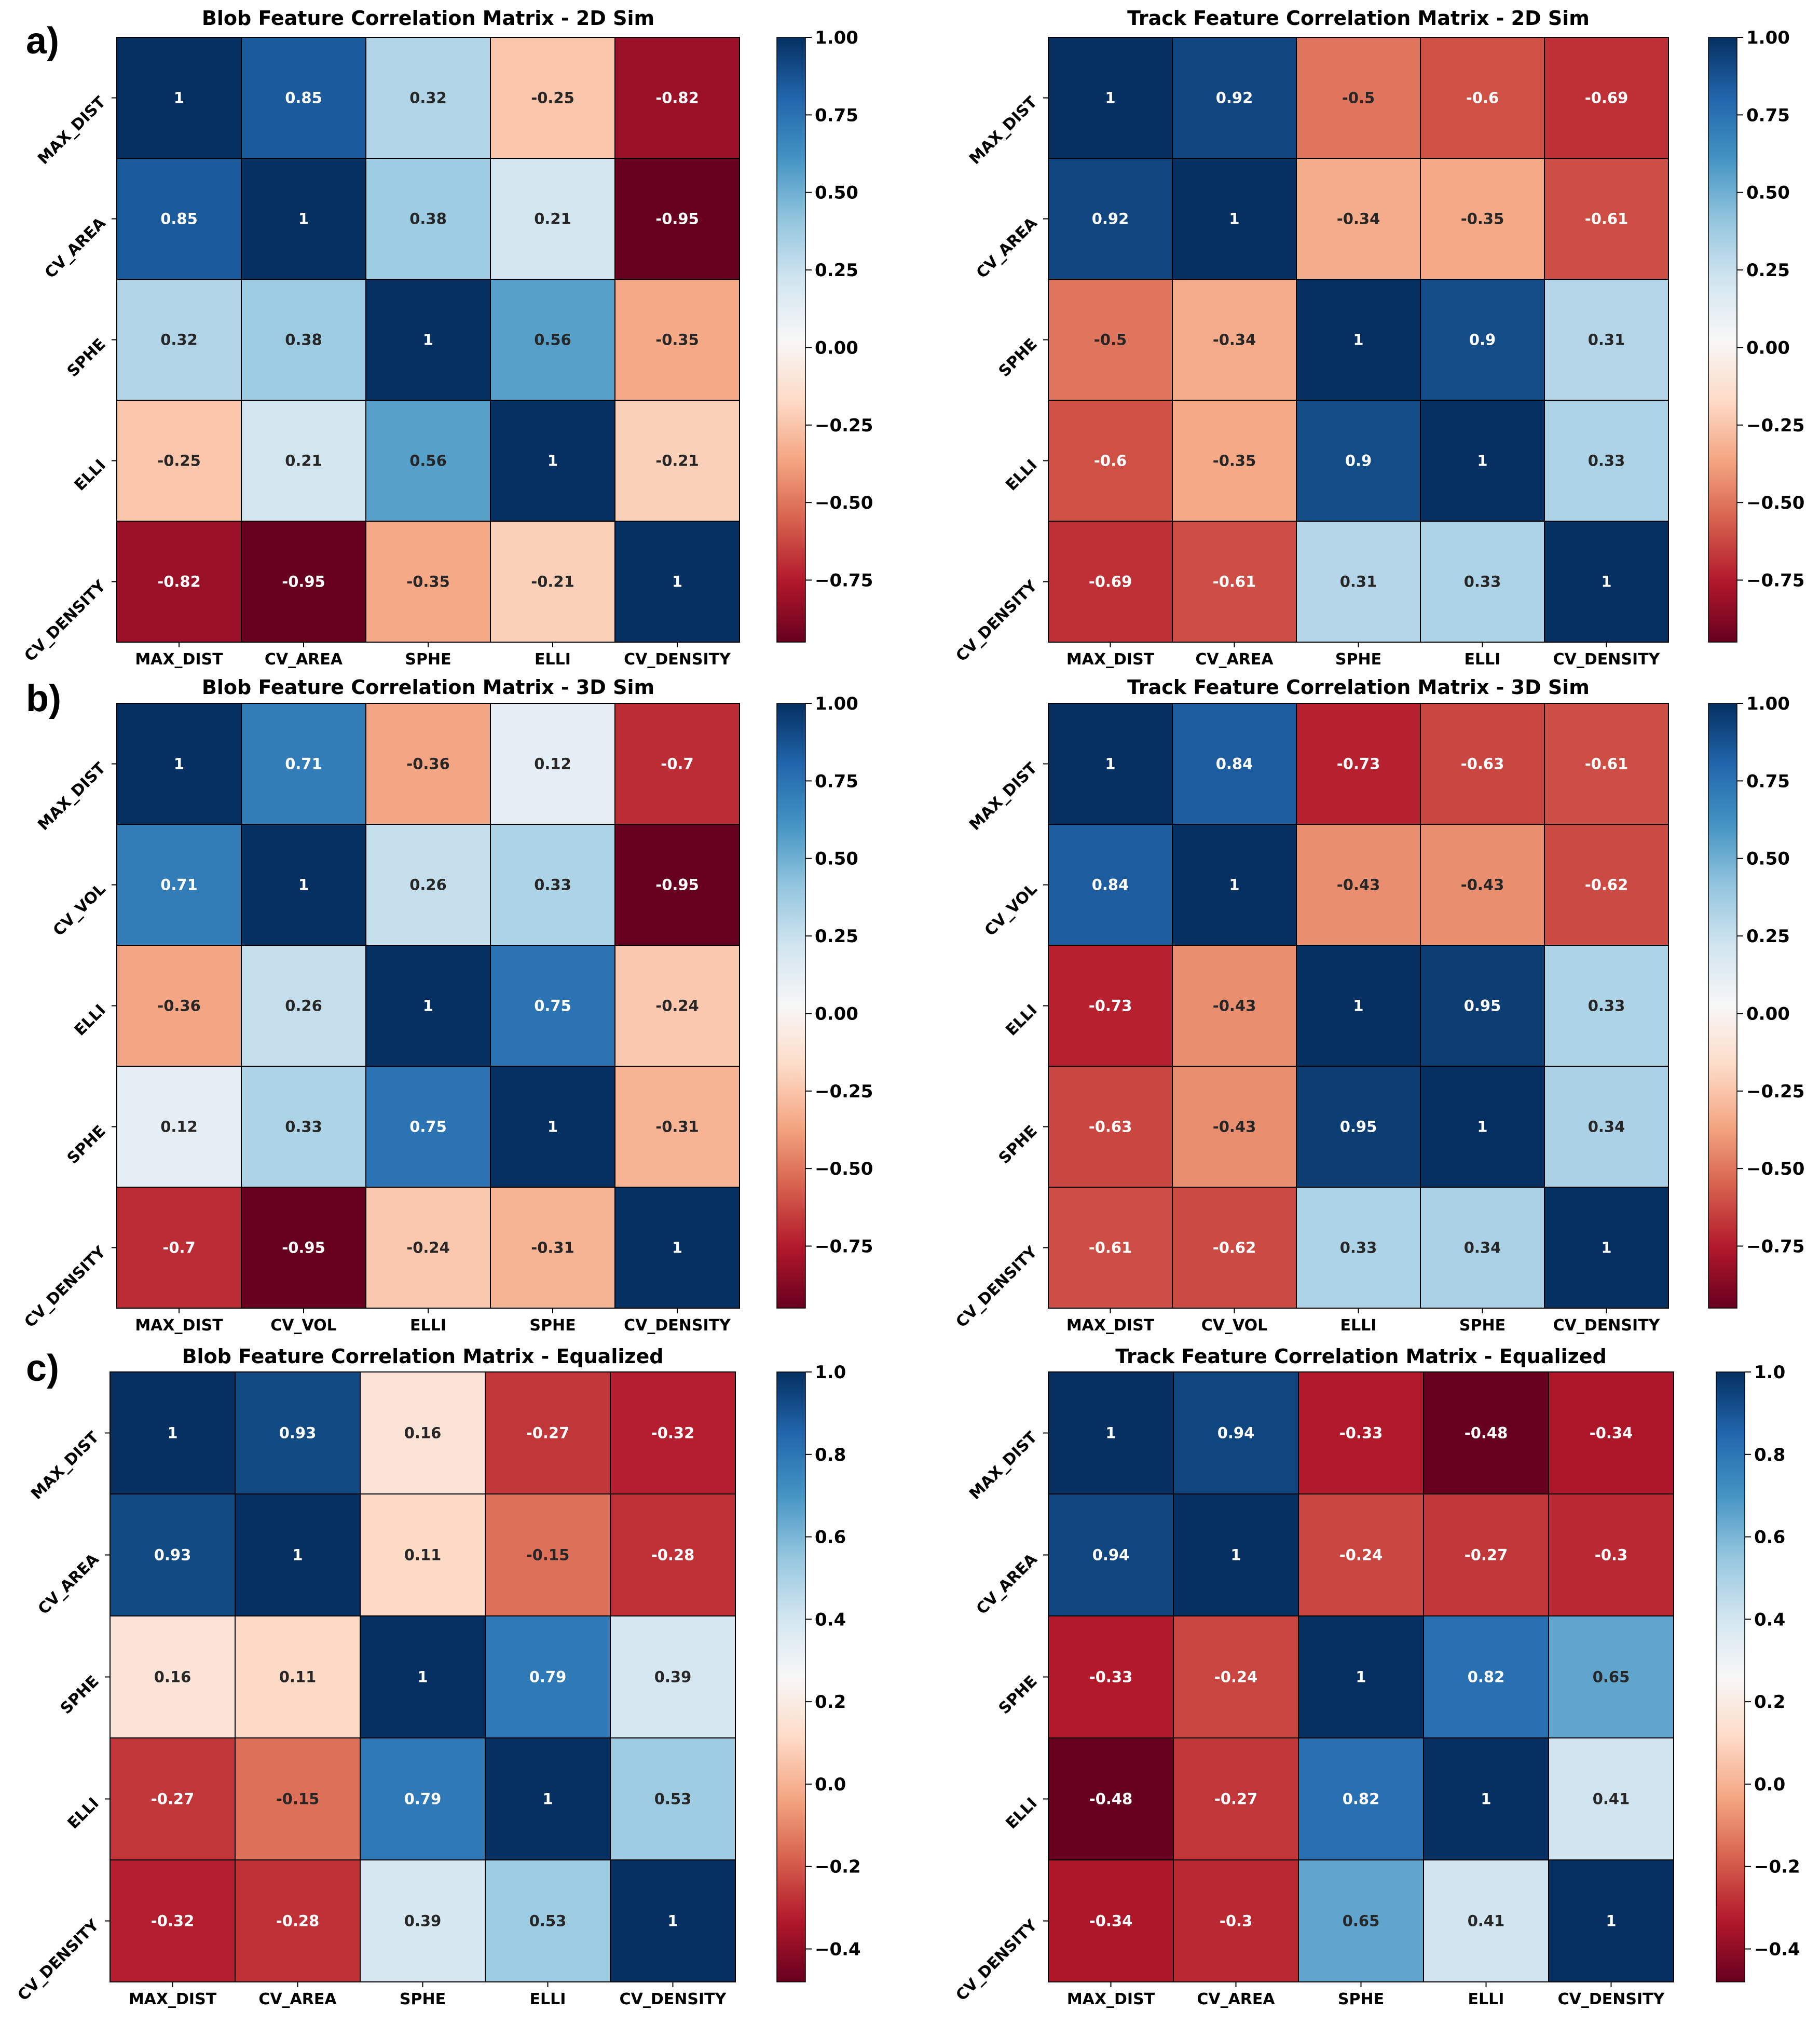 This screenshot has width=1820, height=2025. I want to click on x-tick-label: CV_AREA, so click(1234, 659).